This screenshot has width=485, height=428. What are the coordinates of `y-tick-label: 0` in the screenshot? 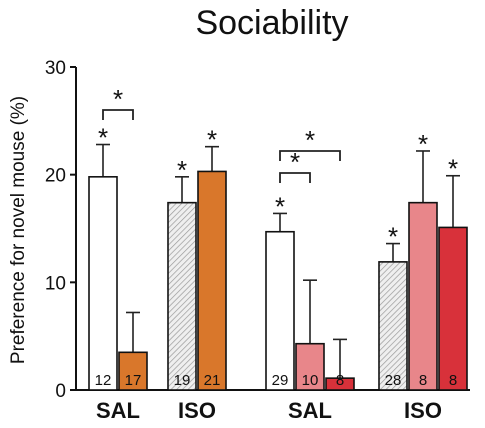 It's located at (60, 391).